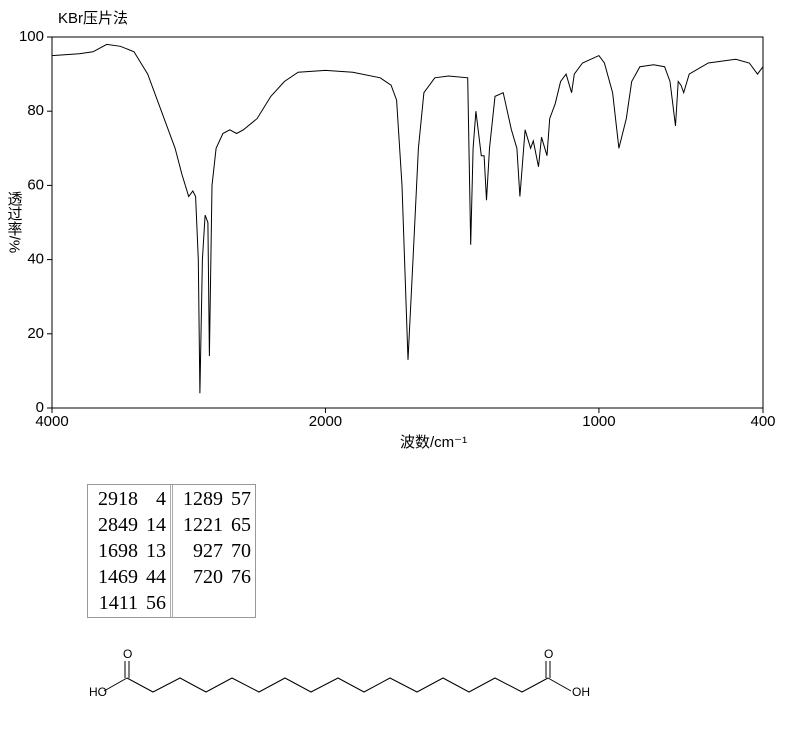  I want to click on x-axis-label: 波数/cm⁻¹, so click(433, 442).